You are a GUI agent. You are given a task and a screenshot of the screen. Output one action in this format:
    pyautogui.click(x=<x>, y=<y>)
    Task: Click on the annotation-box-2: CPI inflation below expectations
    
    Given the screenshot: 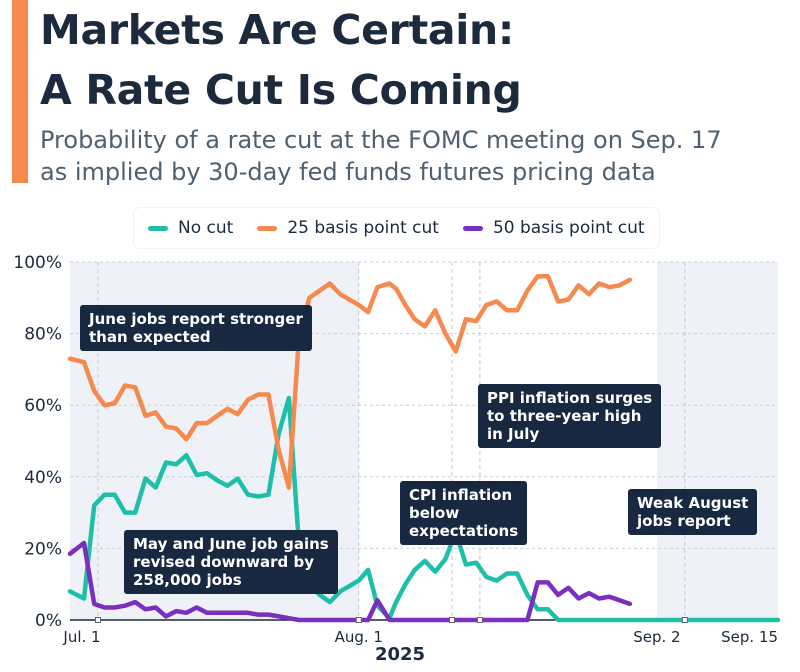 What is the action you would take?
    pyautogui.click(x=464, y=513)
    